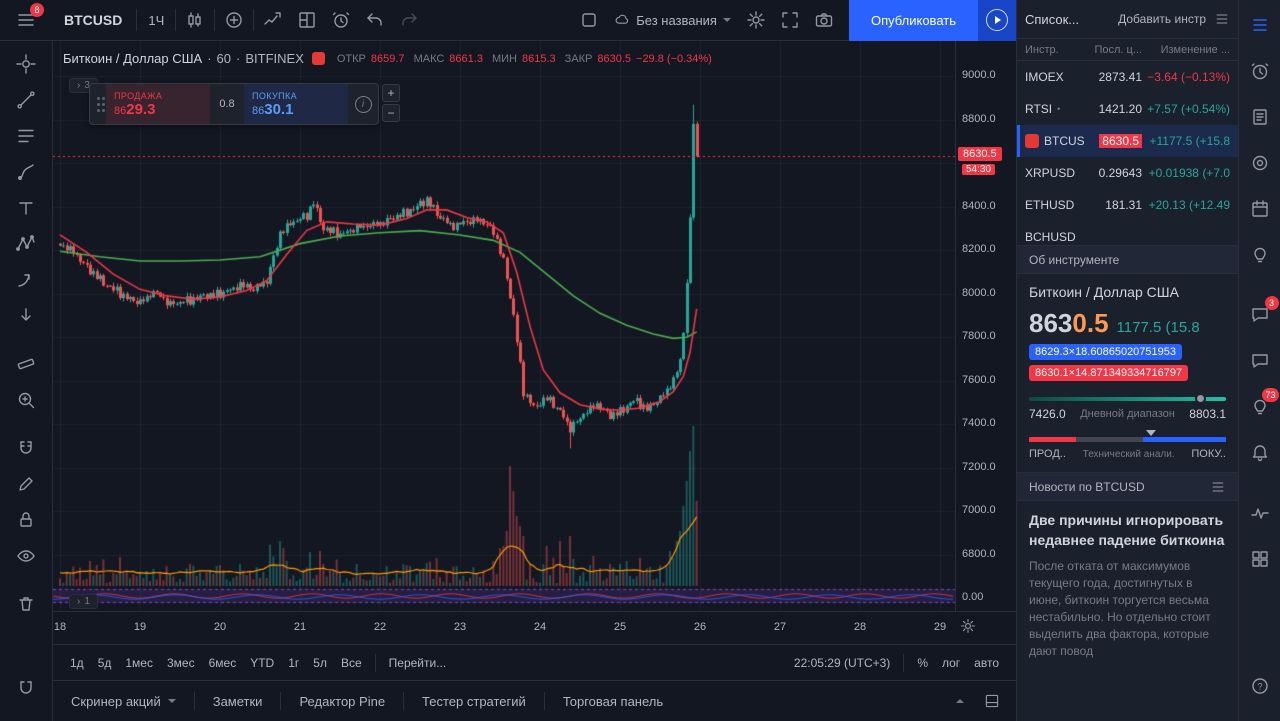 The height and width of the screenshot is (721, 1280). Describe the element at coordinates (26, 484) in the screenshot. I see `drawing-mode-button` at that location.